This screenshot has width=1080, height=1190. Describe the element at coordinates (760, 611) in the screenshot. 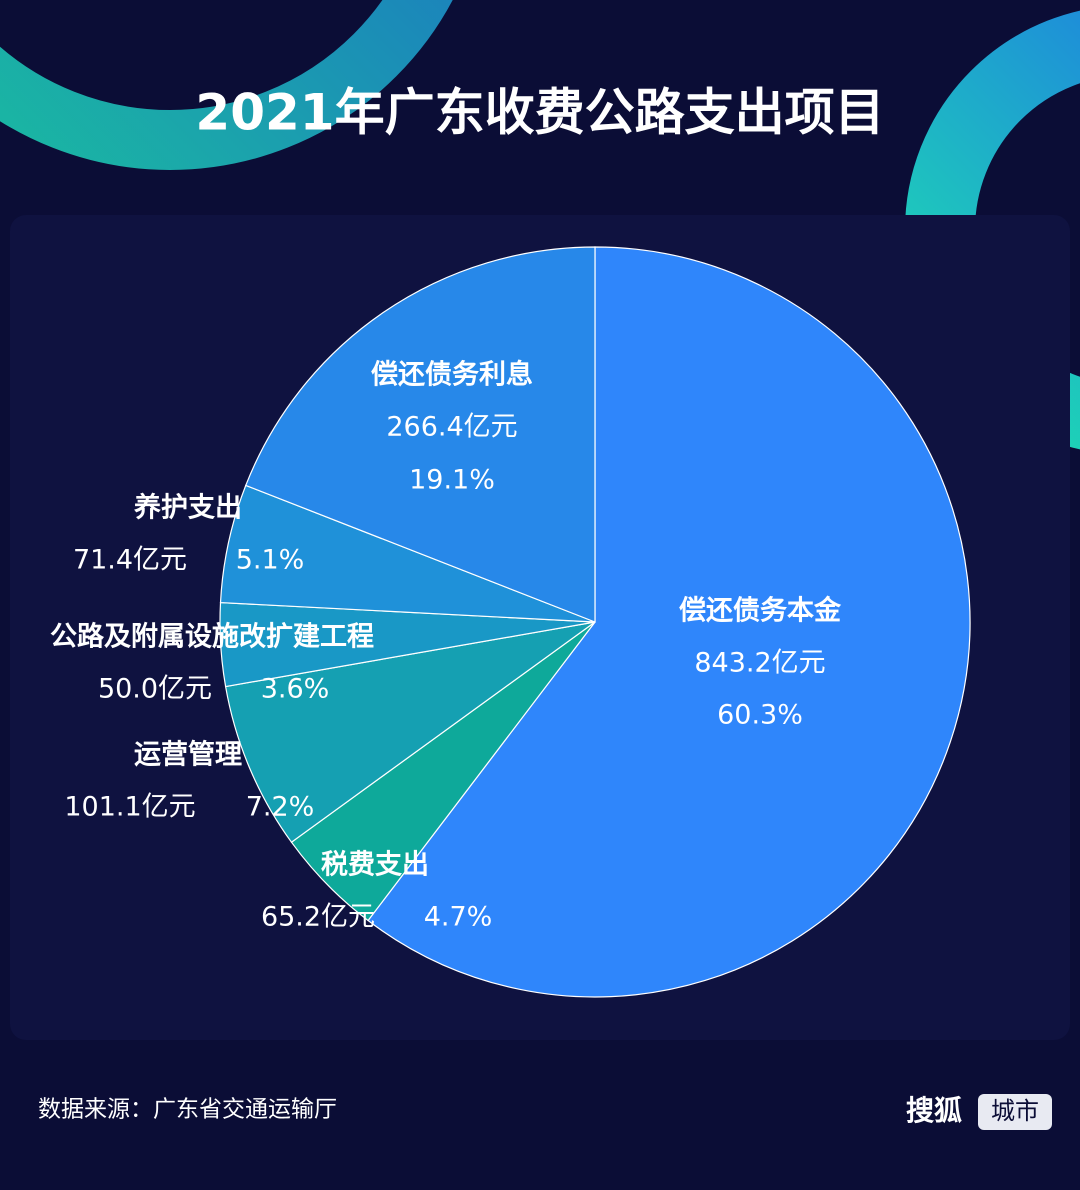

I see `slice-name: 偿还债务本金` at that location.